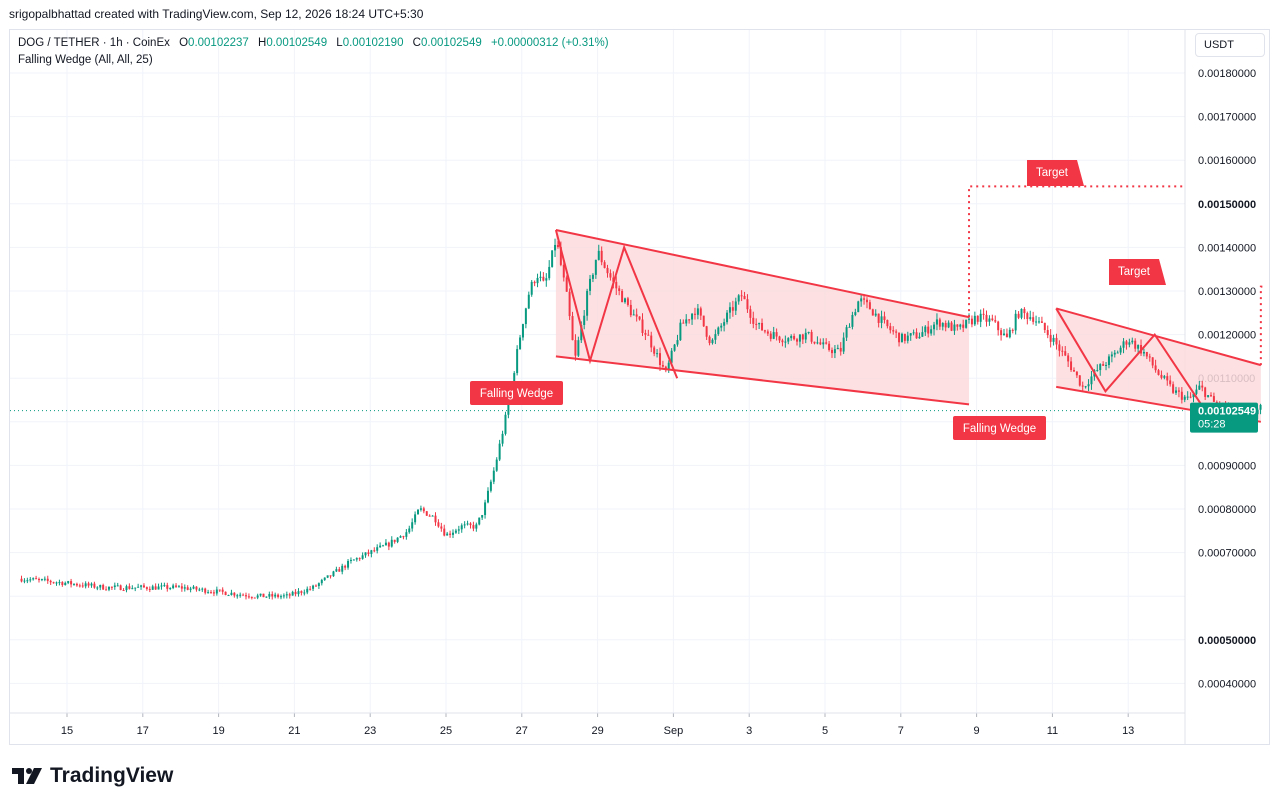  I want to click on currency-selector: USDT, so click(1230, 45).